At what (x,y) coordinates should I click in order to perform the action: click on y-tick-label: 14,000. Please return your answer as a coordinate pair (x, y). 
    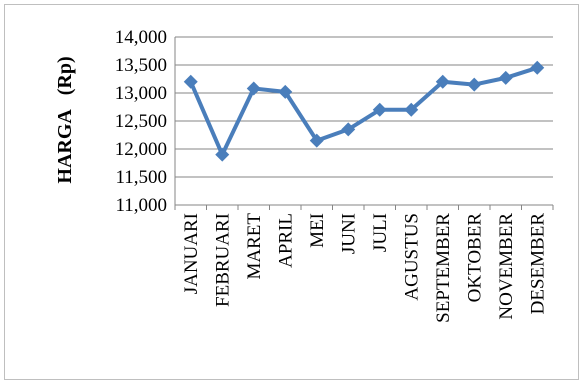
    Looking at the image, I should click on (141, 37).